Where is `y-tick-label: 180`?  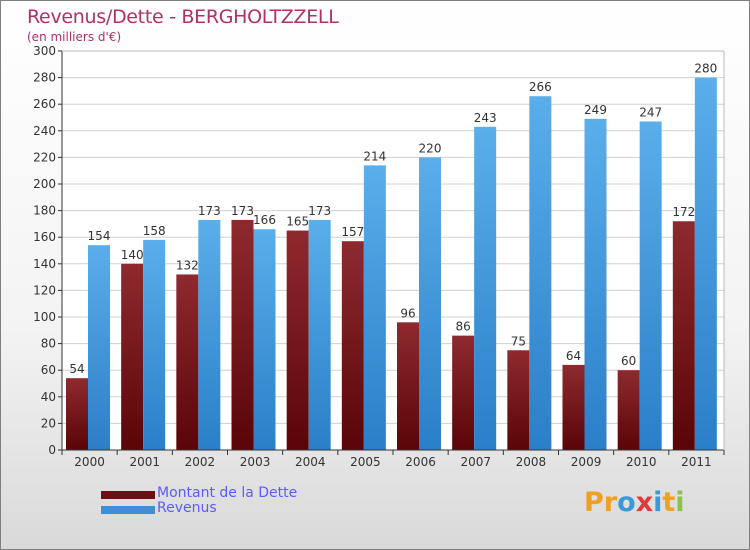
y-tick-label: 180 is located at coordinates (44, 211).